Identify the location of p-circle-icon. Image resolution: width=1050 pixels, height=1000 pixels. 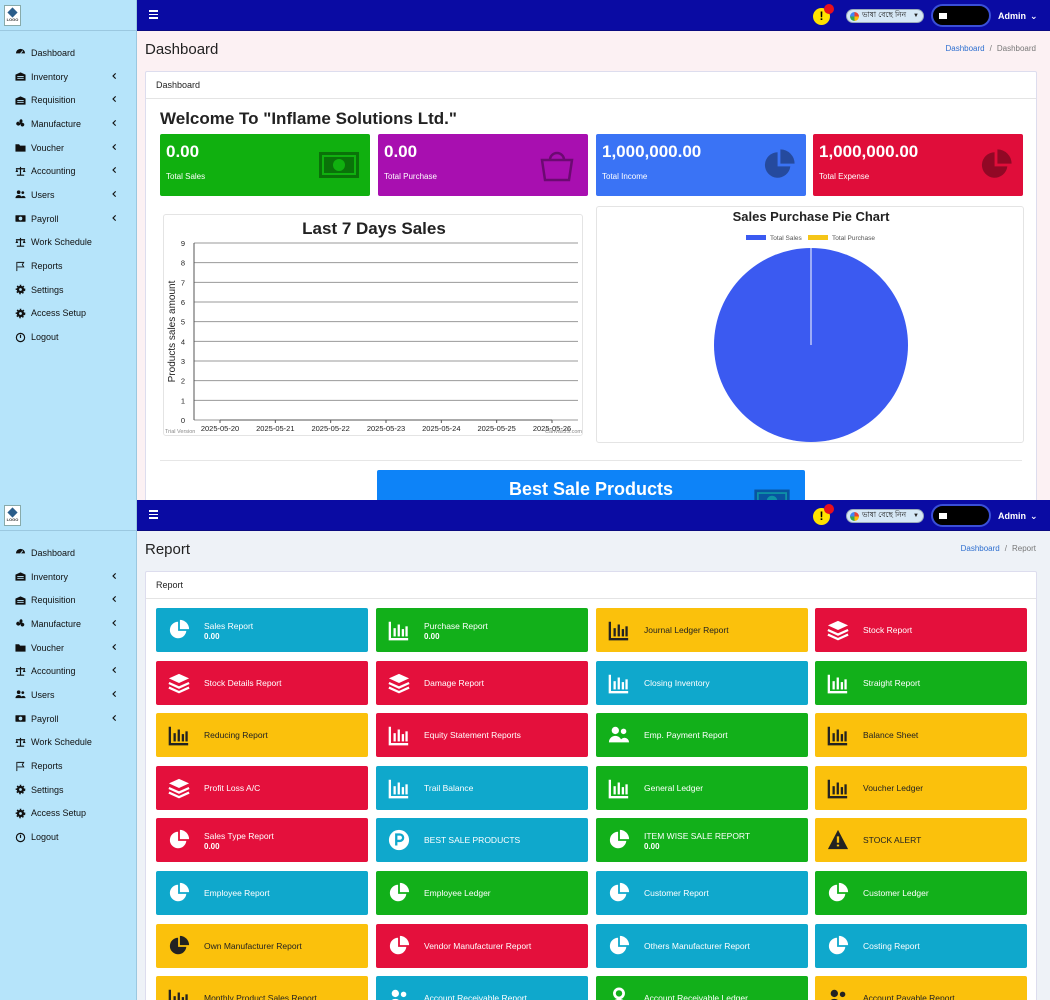
(399, 840).